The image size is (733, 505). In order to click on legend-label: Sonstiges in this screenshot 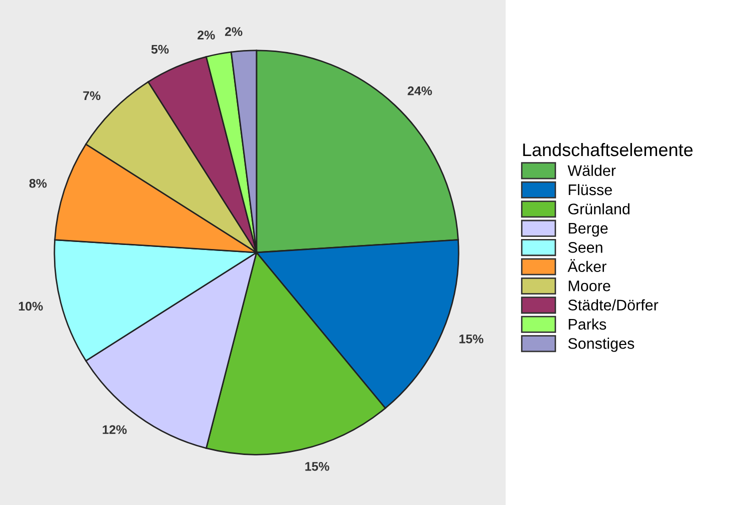, I will do `click(601, 345)`.